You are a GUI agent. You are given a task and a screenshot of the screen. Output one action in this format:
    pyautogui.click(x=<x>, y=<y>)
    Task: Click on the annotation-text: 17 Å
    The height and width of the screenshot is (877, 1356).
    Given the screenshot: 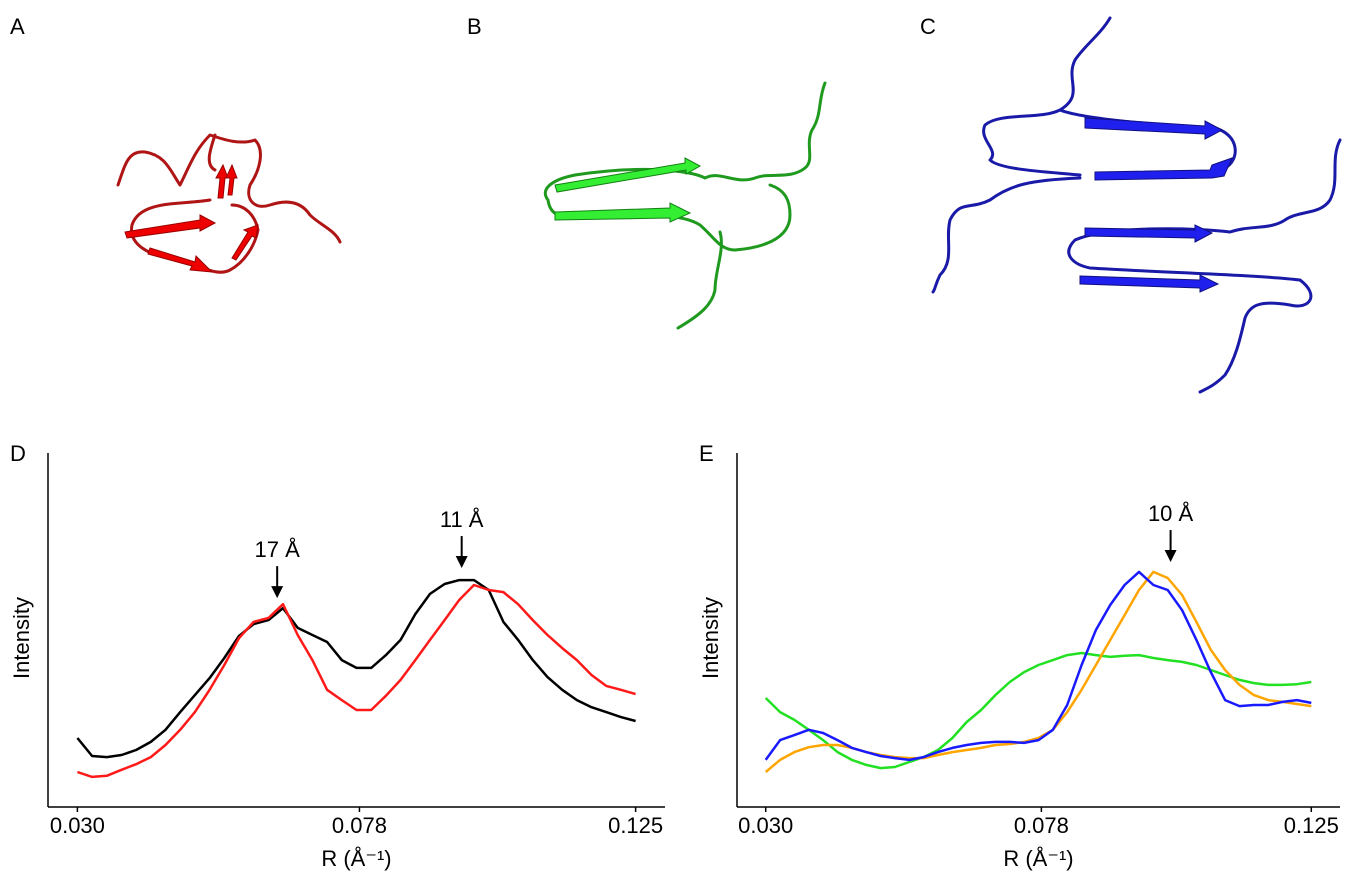 What is the action you would take?
    pyautogui.click(x=278, y=549)
    